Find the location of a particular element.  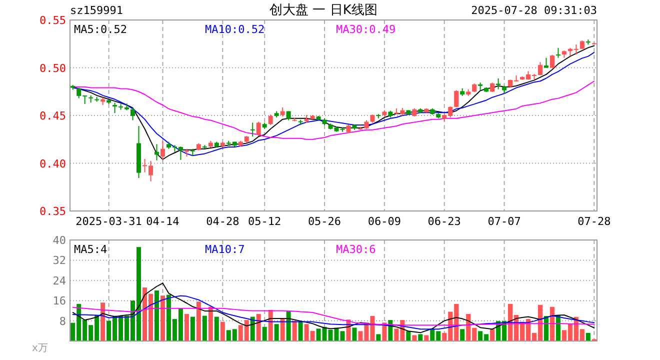

text: 2025-07-28 09:31:03 is located at coordinates (534, 10).